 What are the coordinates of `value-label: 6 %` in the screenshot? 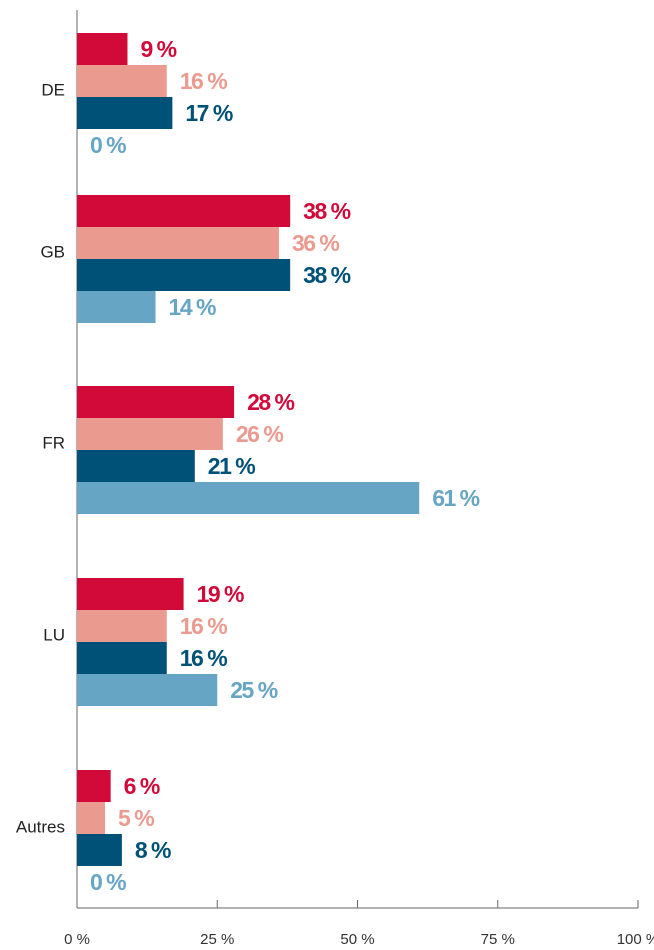 It's located at (142, 786).